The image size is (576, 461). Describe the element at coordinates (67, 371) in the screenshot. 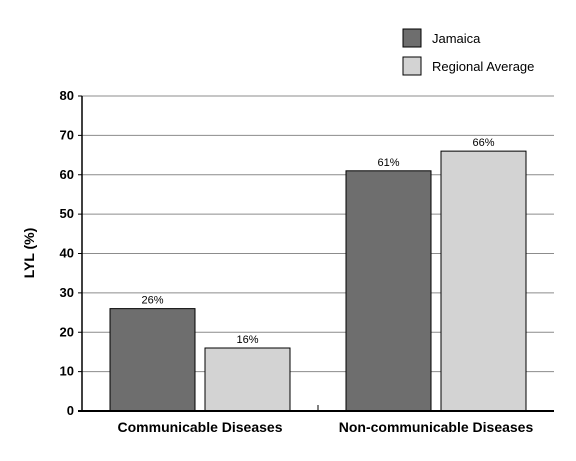

I see `y-tick-label: 10` at that location.